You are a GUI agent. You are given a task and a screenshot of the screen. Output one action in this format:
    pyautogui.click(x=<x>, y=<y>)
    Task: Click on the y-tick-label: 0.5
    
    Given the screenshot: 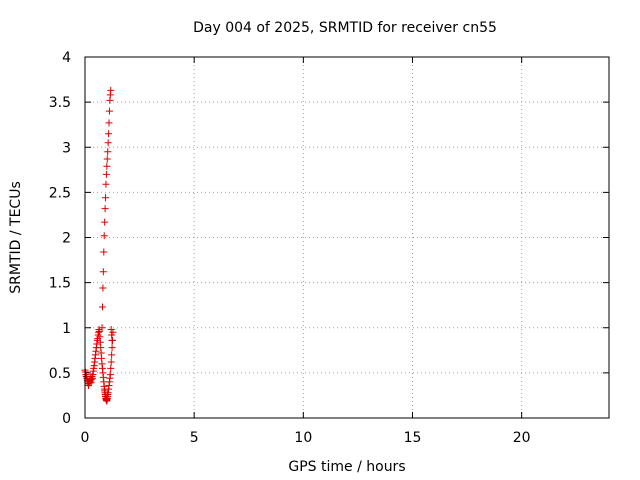 What is the action you would take?
    pyautogui.click(x=60, y=374)
    